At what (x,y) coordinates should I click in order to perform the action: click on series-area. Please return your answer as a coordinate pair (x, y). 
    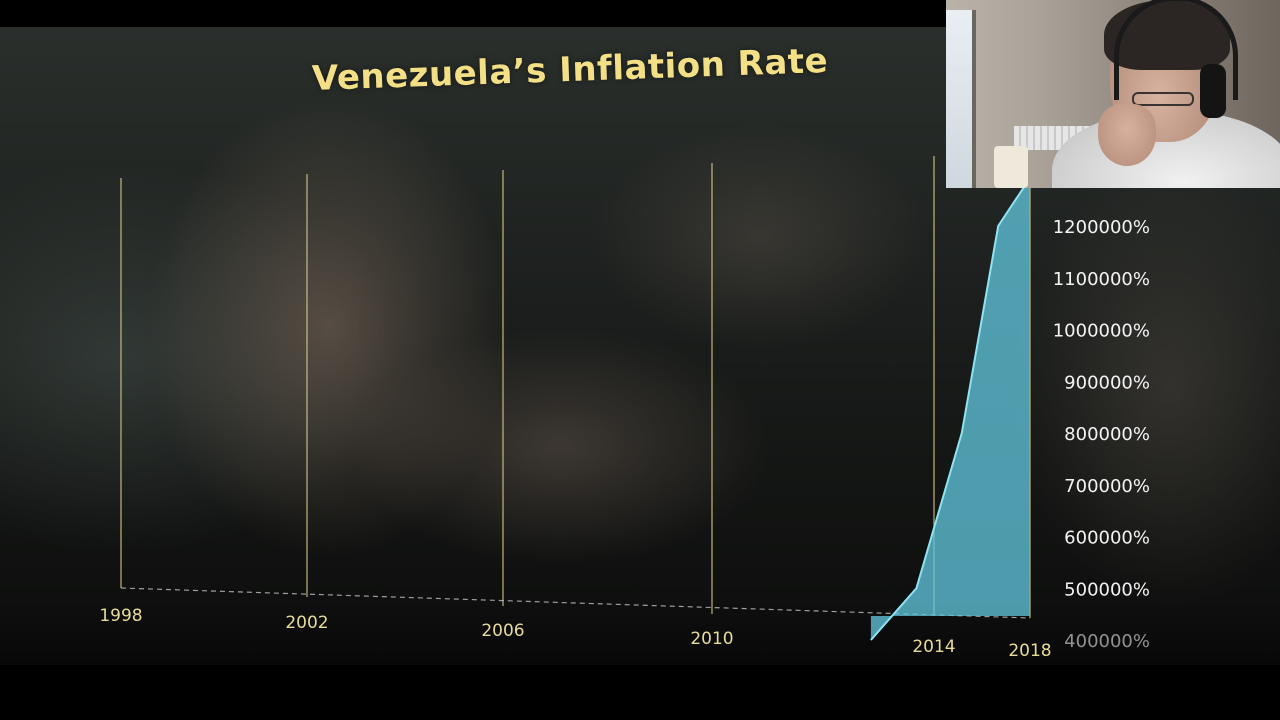
    Looking at the image, I should click on (950, 409).